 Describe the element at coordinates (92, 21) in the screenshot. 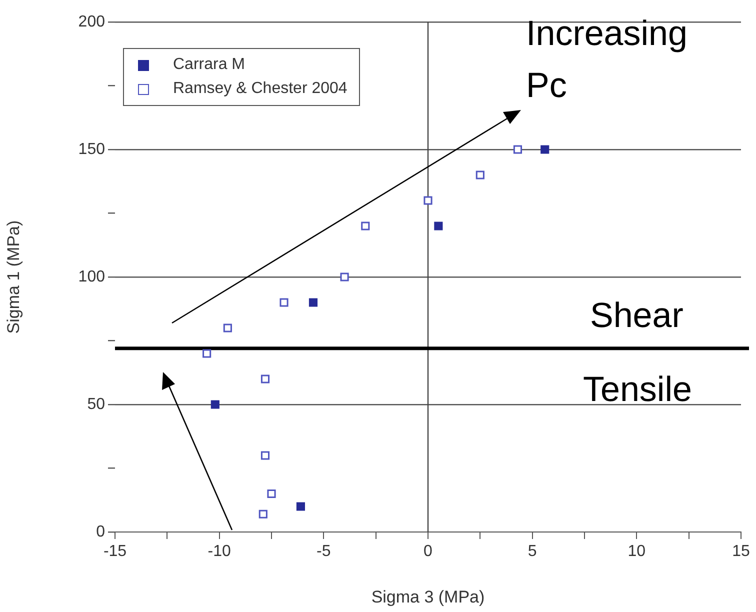

I see `y-tick-label: 200` at that location.